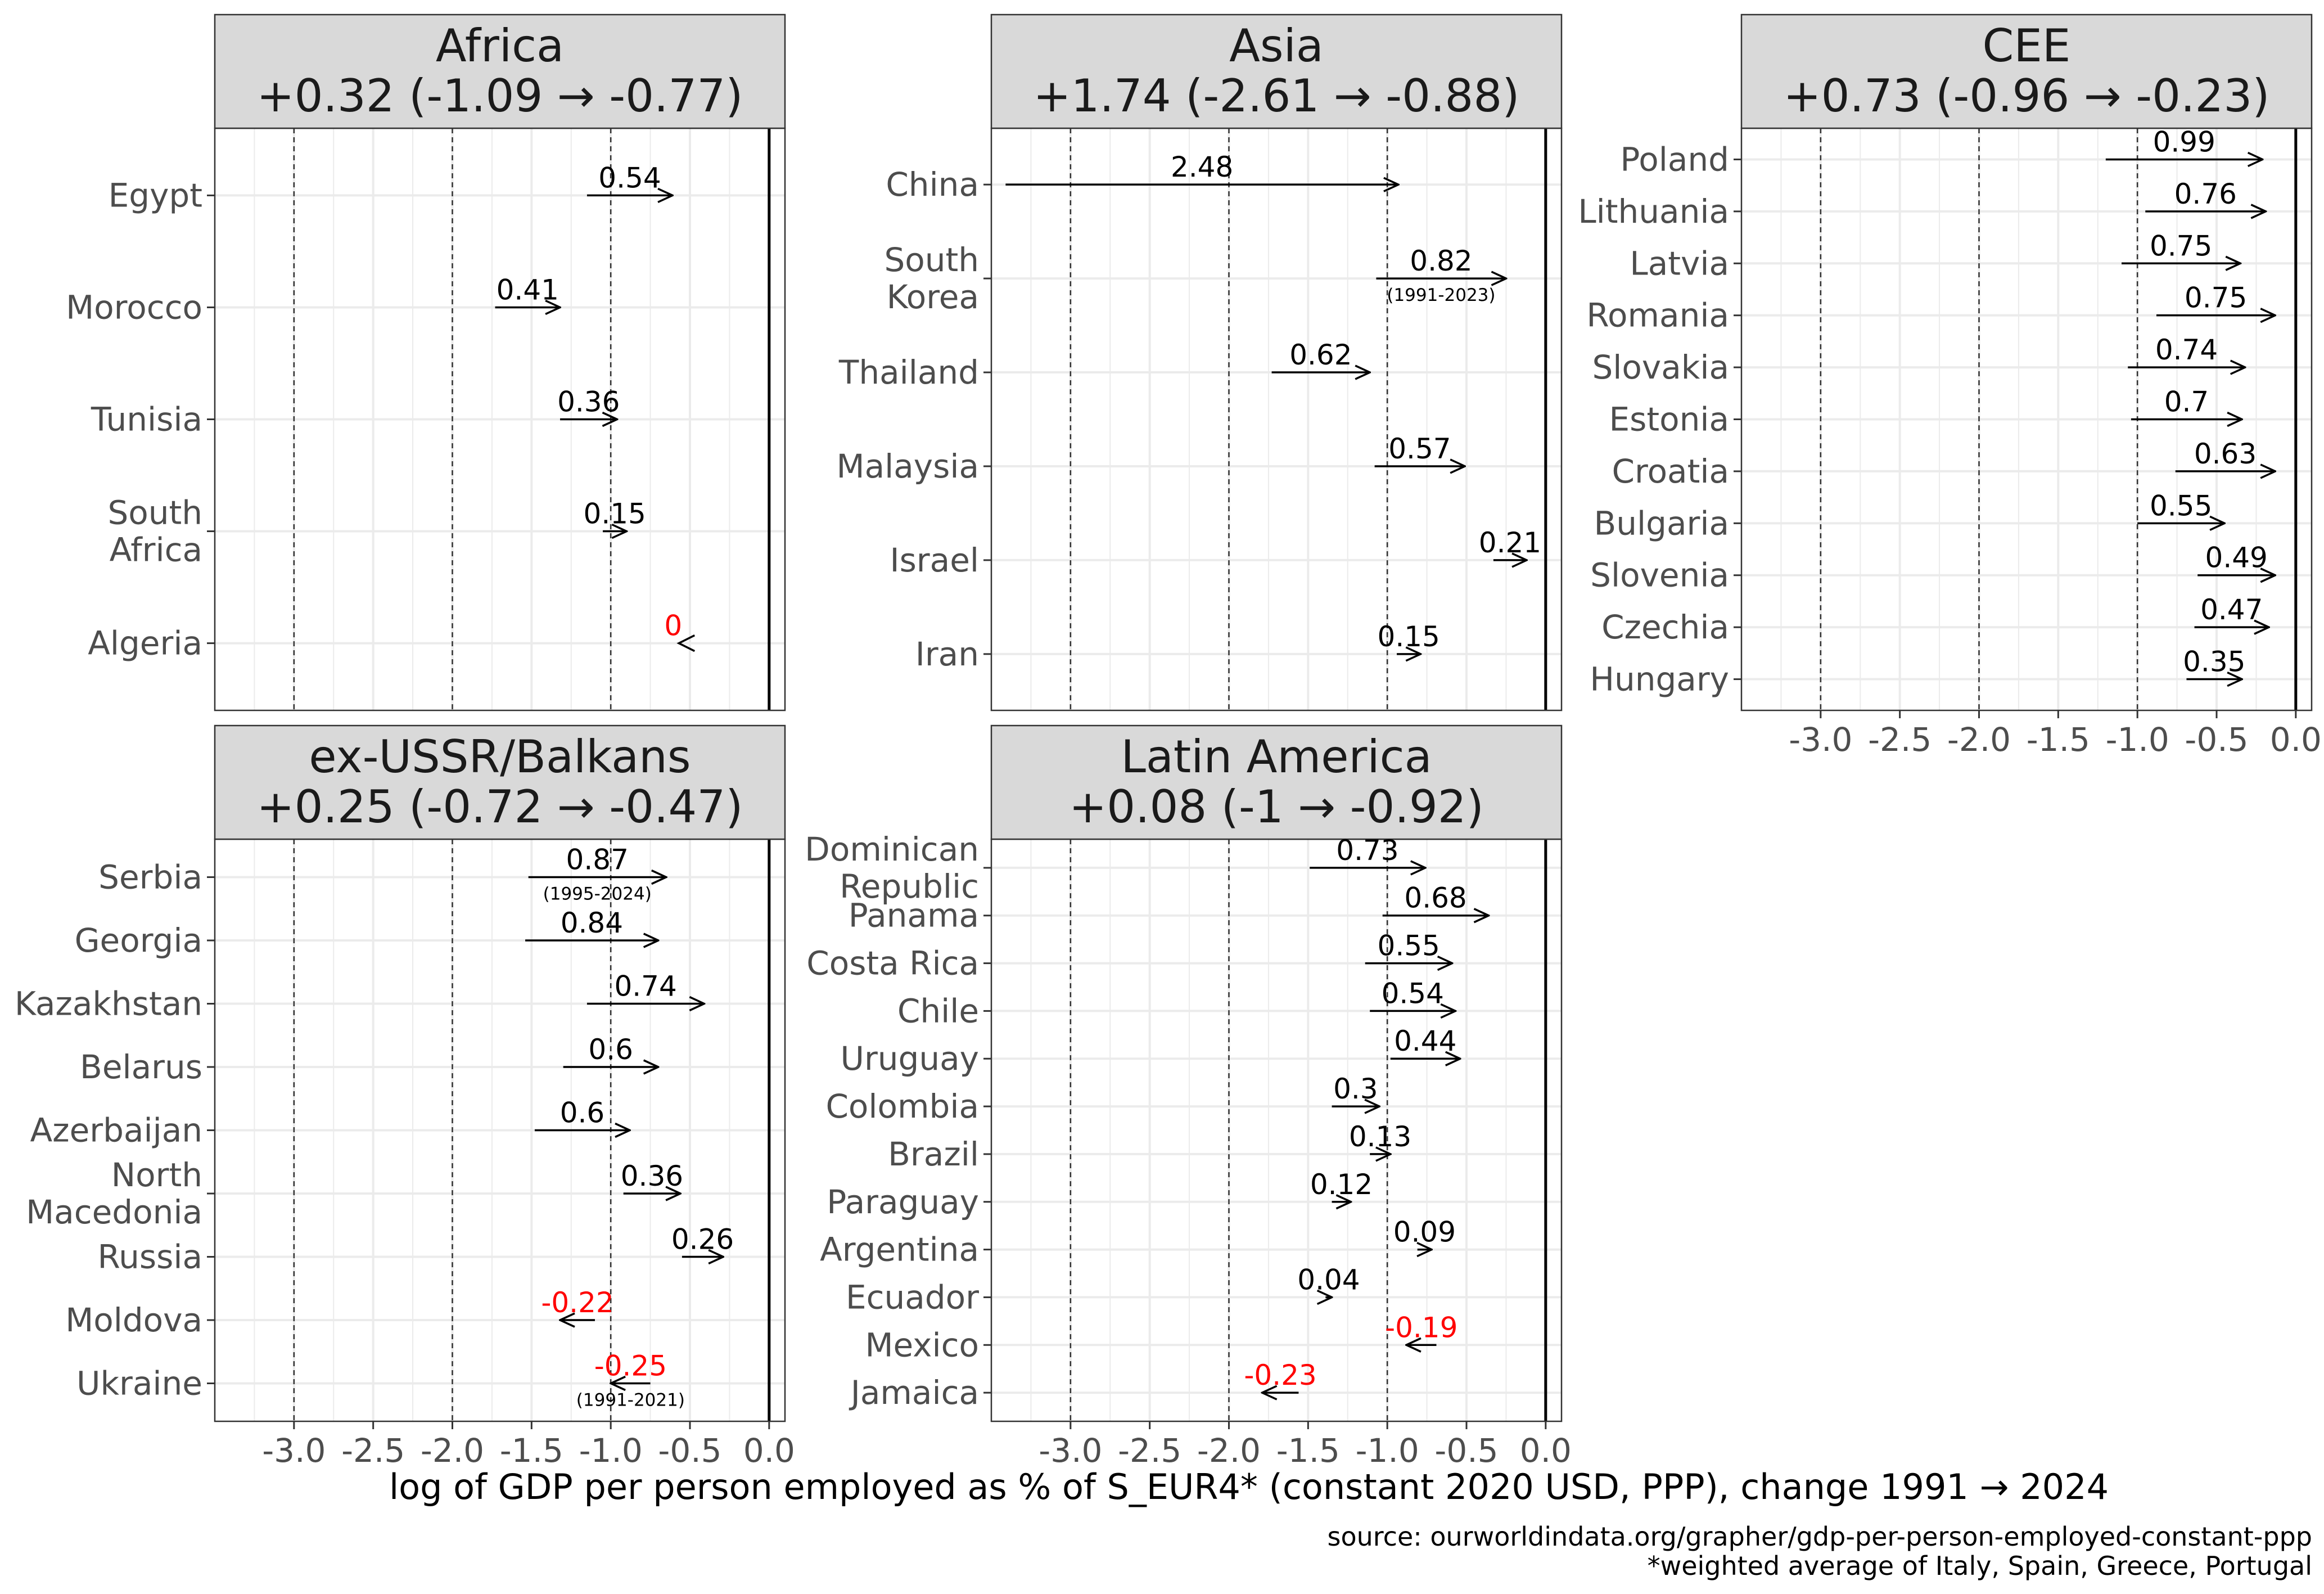 The height and width of the screenshot is (1594, 2324). I want to click on country-label-line: Costa Rica, so click(892, 963).